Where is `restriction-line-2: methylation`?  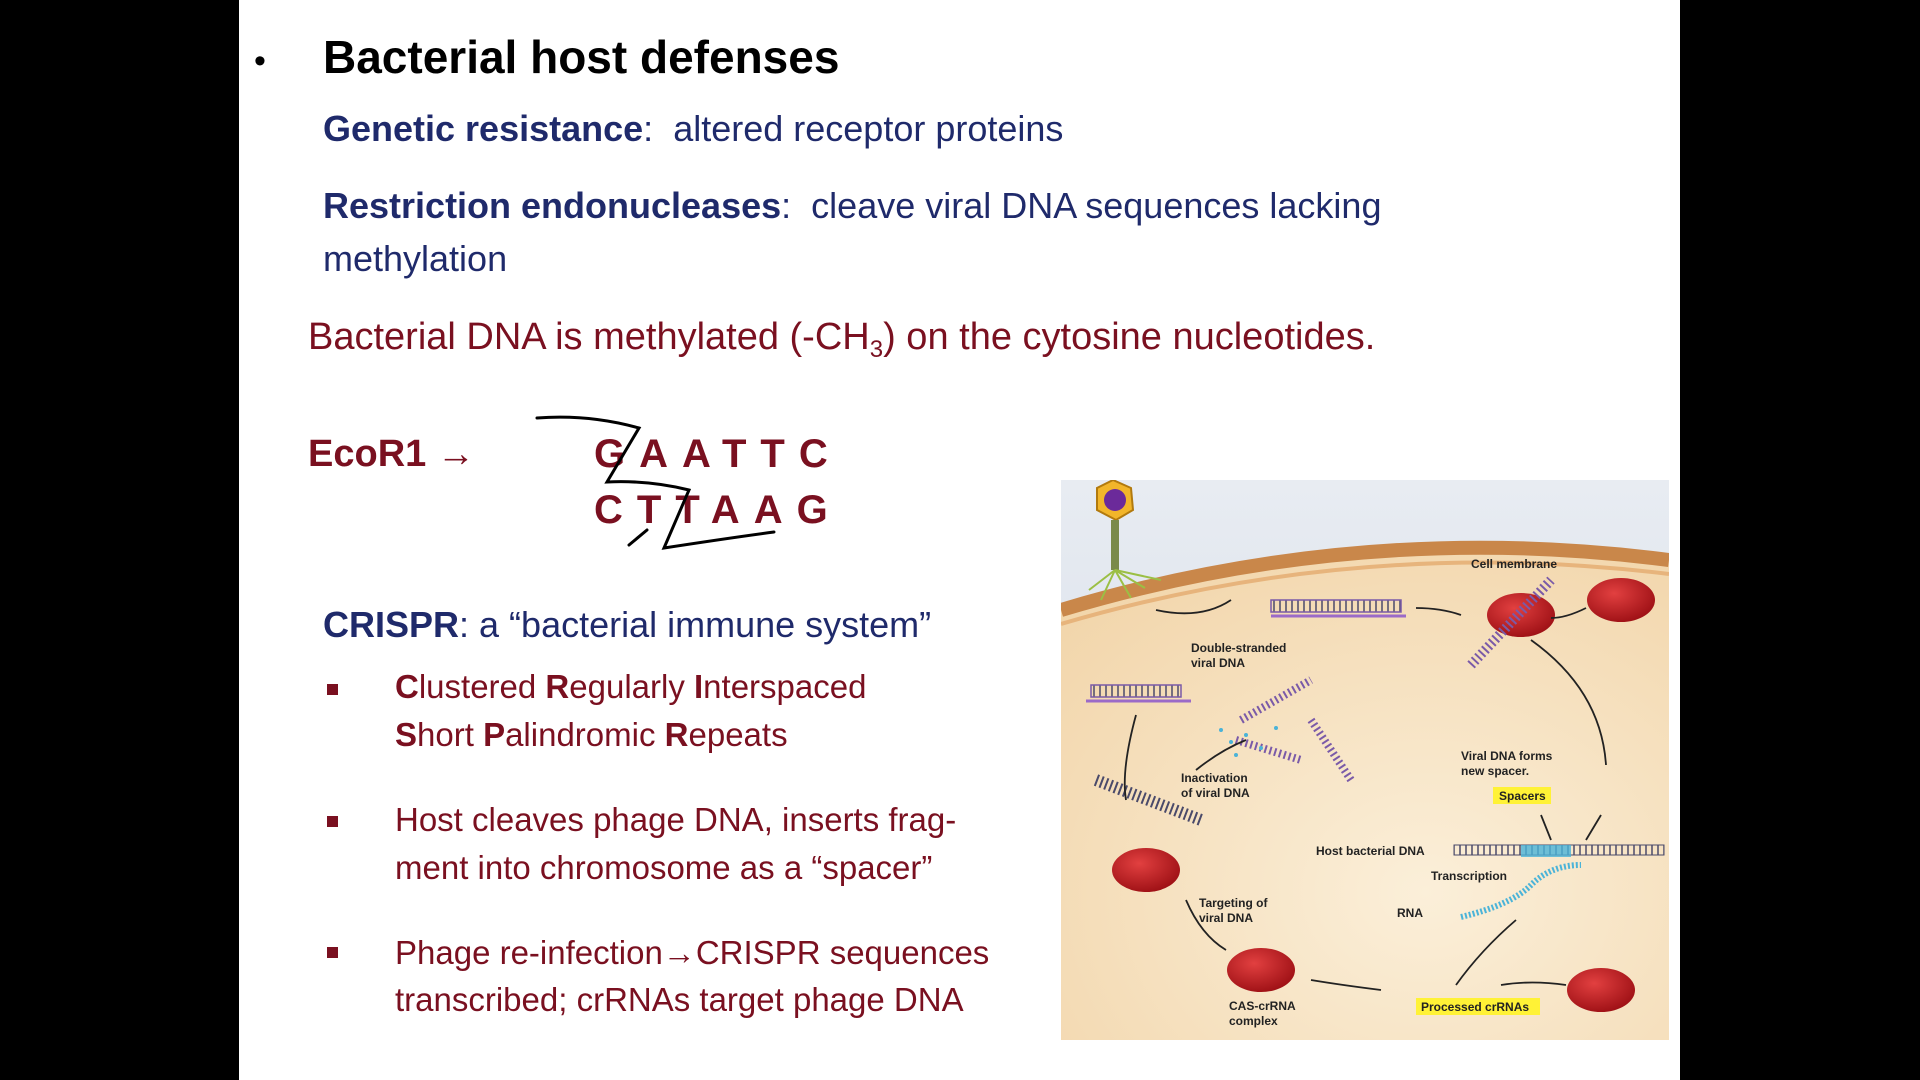
restriction-line-2: methylation is located at coordinates (415, 258).